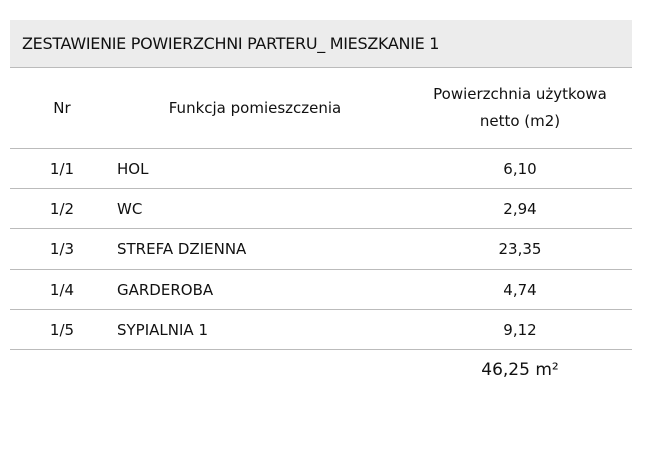 This screenshot has height=453, width=650. Describe the element at coordinates (520, 107) in the screenshot. I see `header-cell: Powierzchnia użytkowa netto (m2)` at that location.